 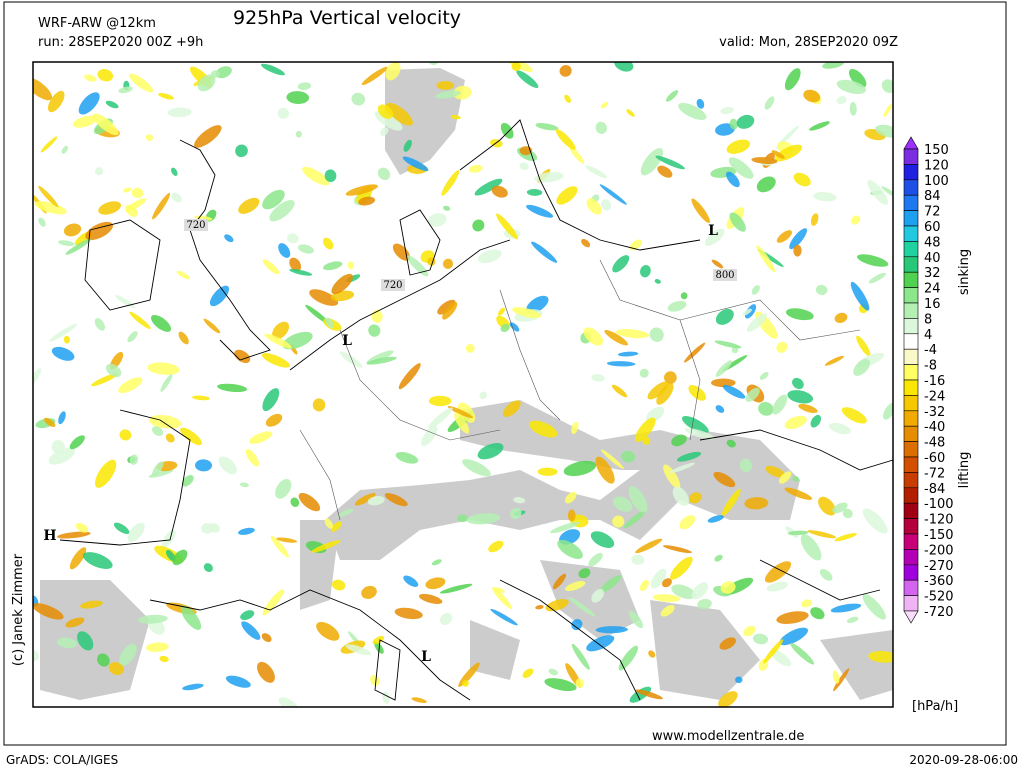 I want to click on pressure-center: L, so click(x=426, y=657).